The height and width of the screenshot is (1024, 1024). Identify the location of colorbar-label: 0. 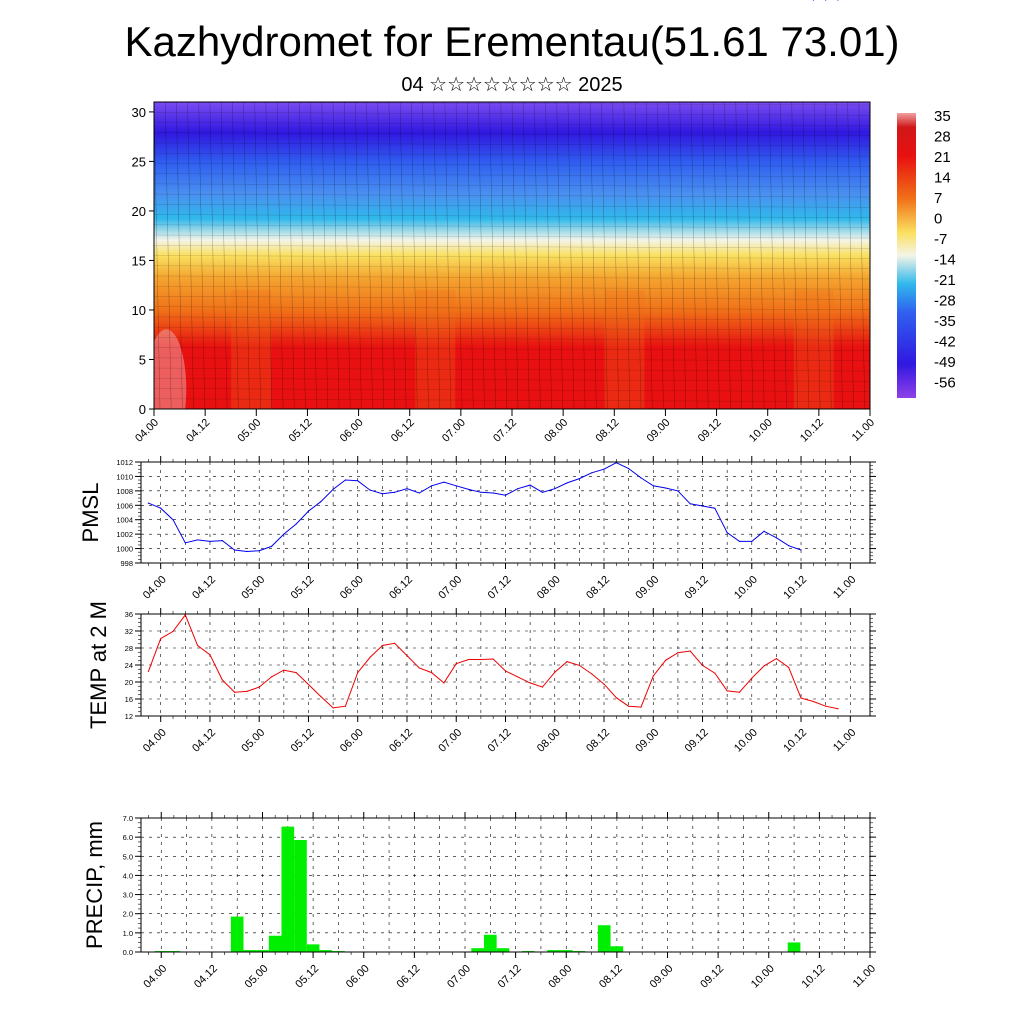
(938, 219).